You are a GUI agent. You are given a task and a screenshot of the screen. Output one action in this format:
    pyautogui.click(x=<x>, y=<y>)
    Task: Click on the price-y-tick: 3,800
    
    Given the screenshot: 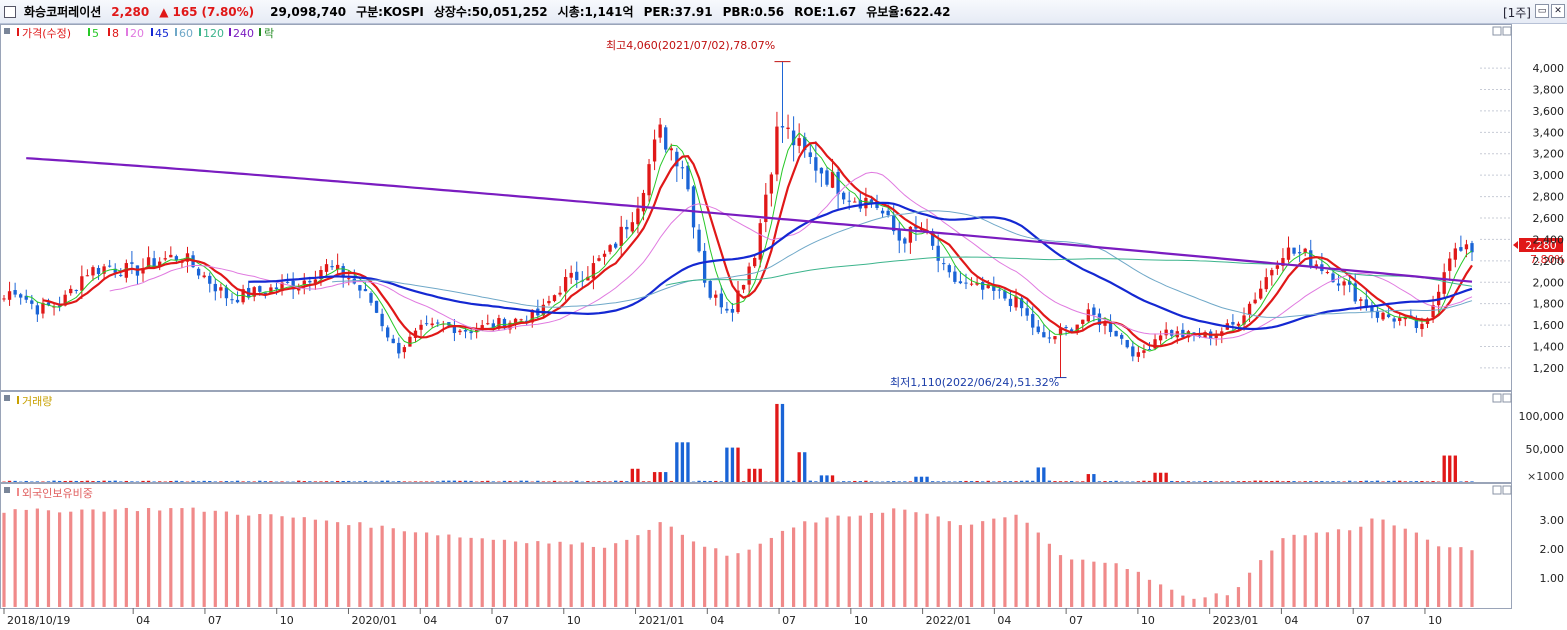 What is the action you would take?
    pyautogui.click(x=1549, y=89)
    